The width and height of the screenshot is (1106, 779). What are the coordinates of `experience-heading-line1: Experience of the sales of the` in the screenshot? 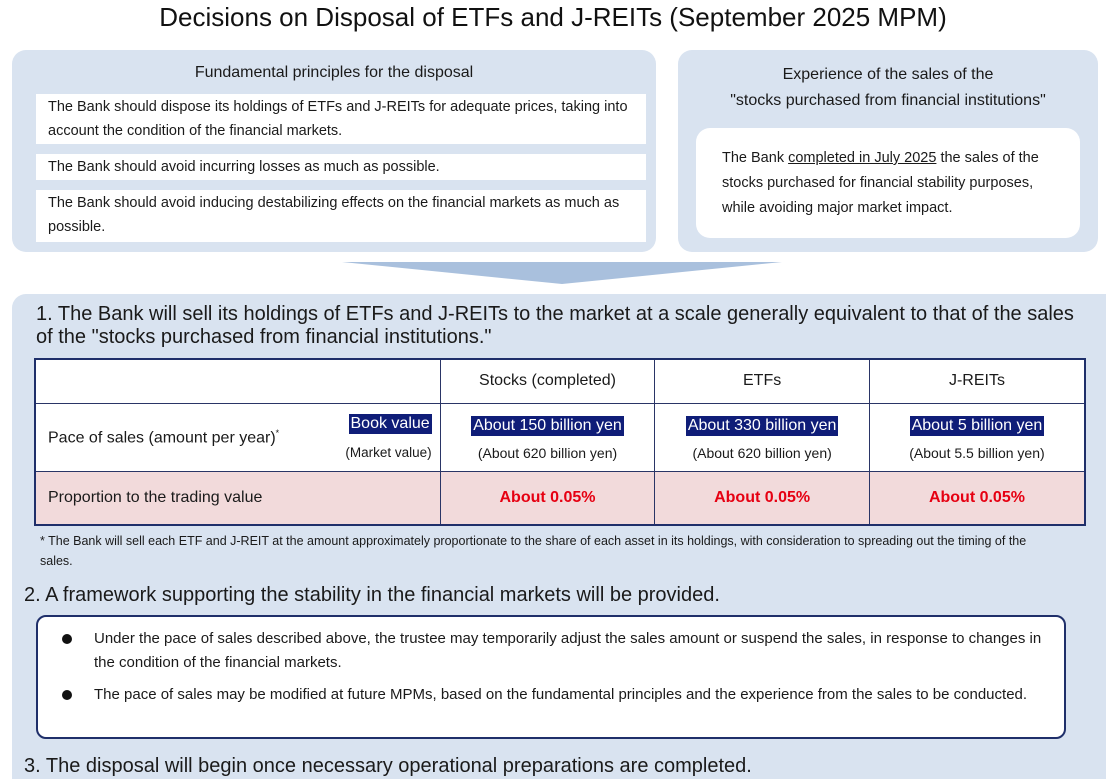 It's located at (888, 74).